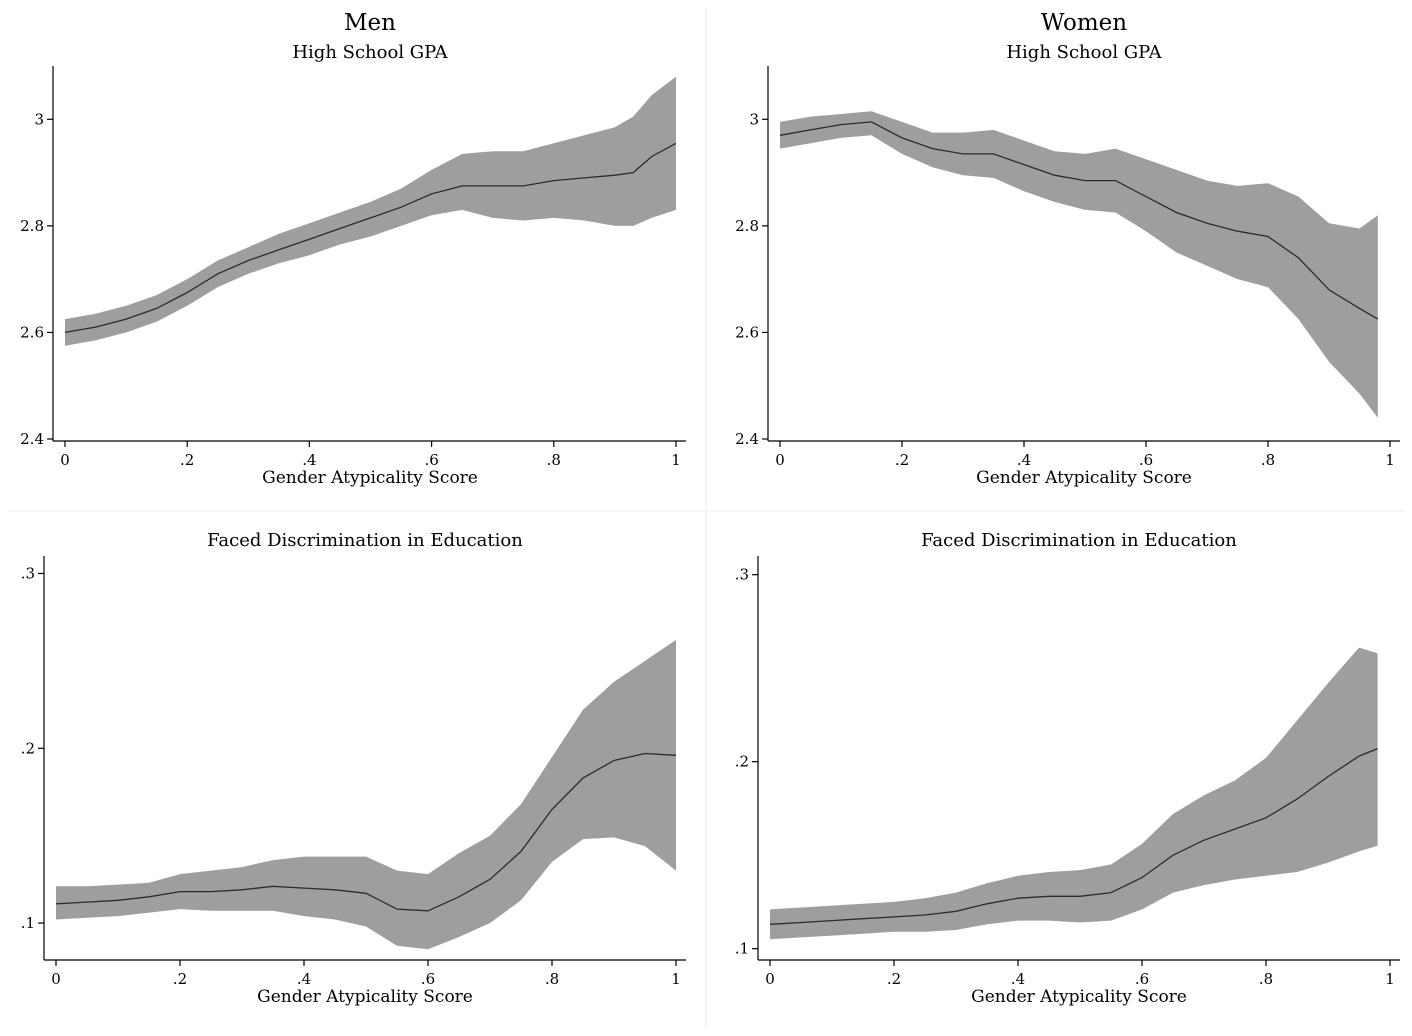 This screenshot has height=1036, width=1412. What do you see at coordinates (370, 23) in the screenshot?
I see `column-title-men: Men` at bounding box center [370, 23].